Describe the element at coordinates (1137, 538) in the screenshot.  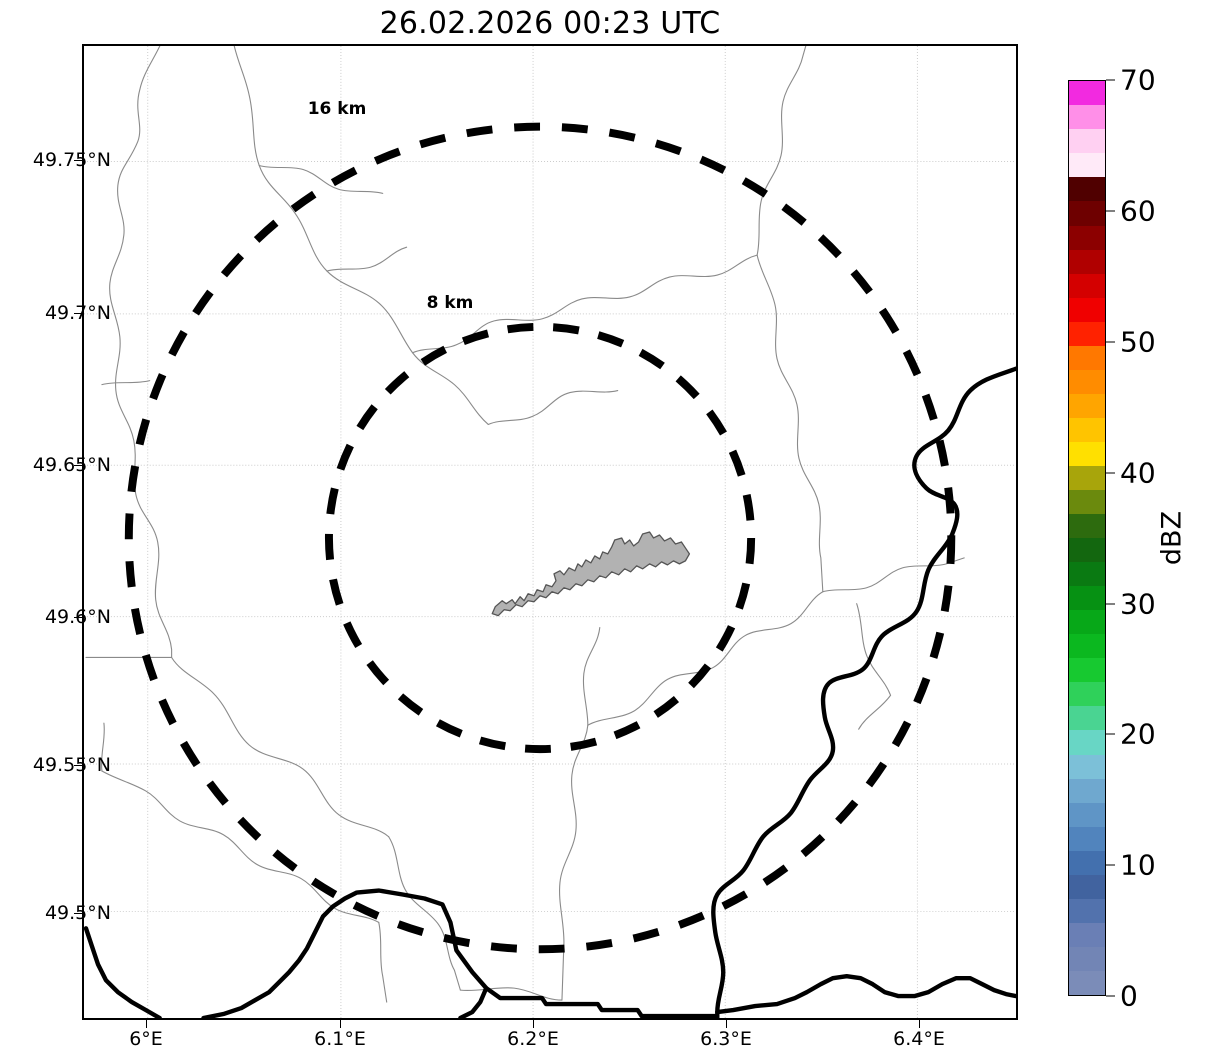
I see `colorbar: 70 60 50 40 30 20 10 0 dBZ` at that location.